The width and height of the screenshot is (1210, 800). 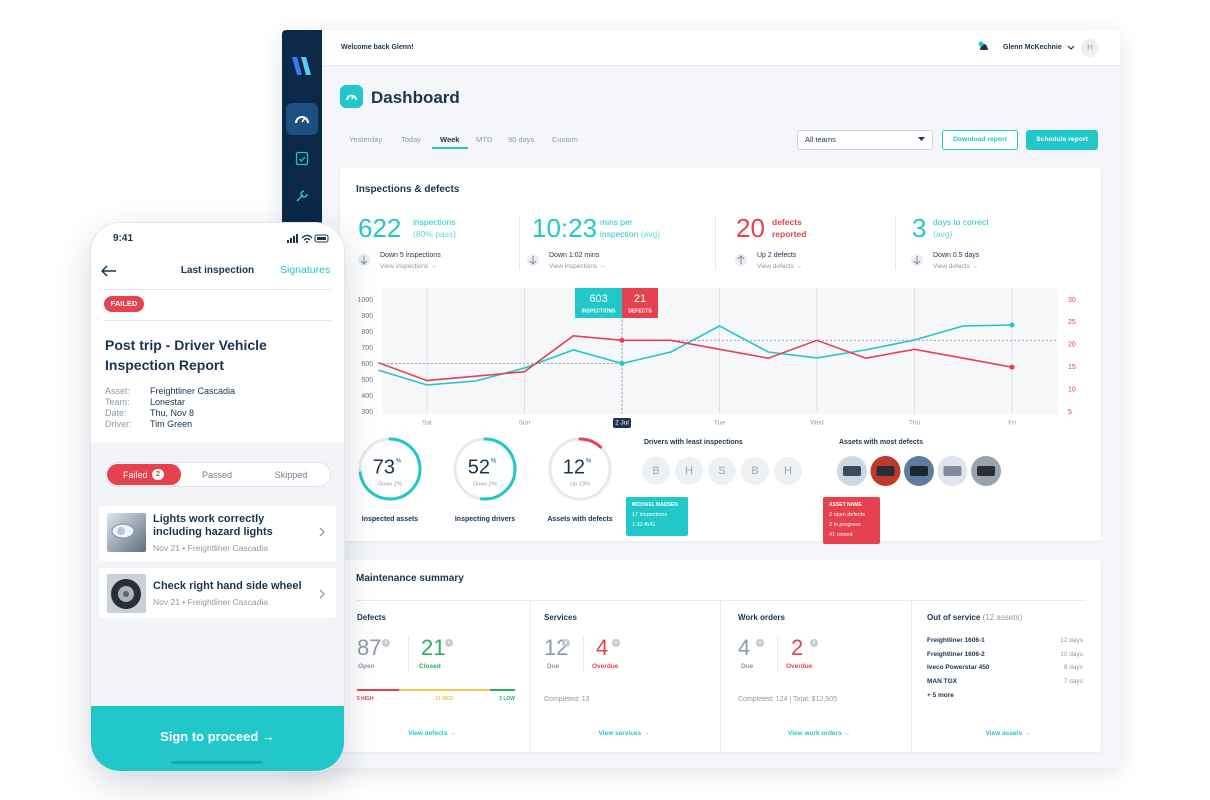 I want to click on select-caret, so click(x=921, y=139).